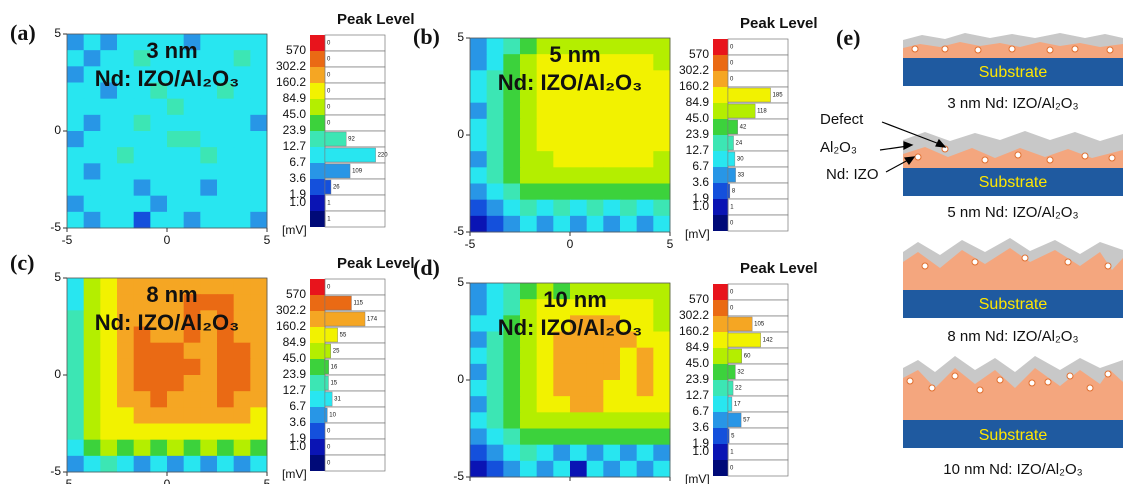  What do you see at coordinates (1012, 103) in the screenshot?
I see `caption: 3 nm Nd: IZO/Al₂O₃` at bounding box center [1012, 103].